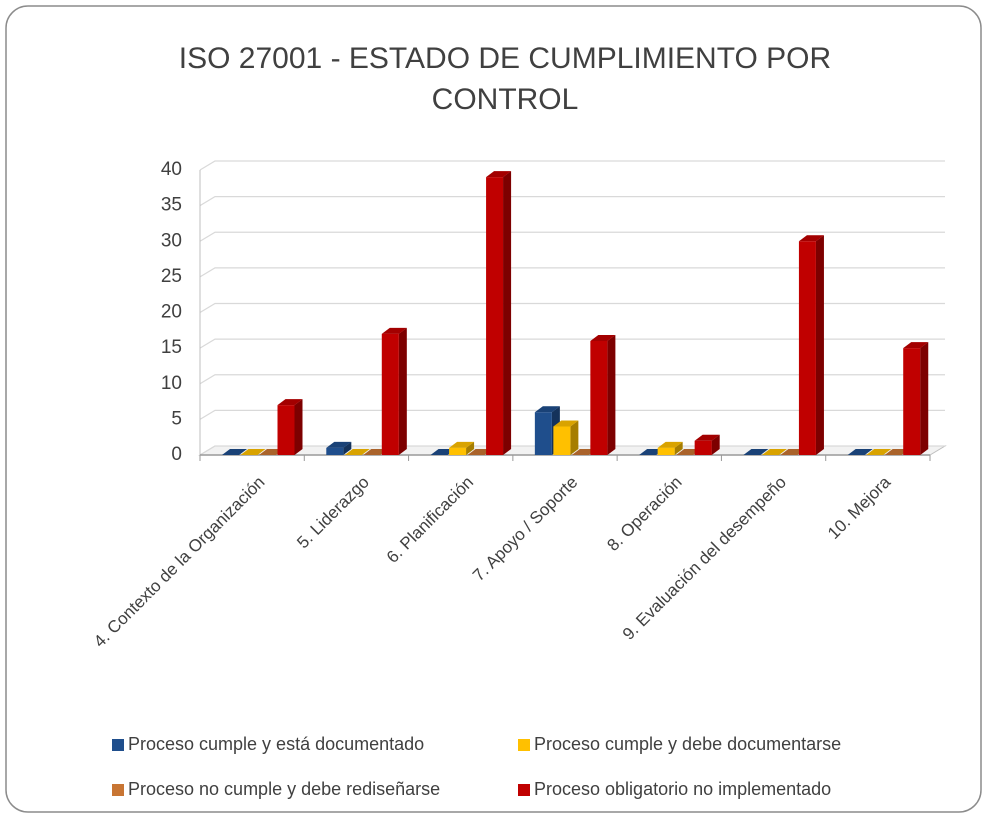 The image size is (987, 823). Describe the element at coordinates (505, 58) in the screenshot. I see `chart-title: ISO 27001 - ESTADO DE CUMPLIMIENTO POR` at that location.